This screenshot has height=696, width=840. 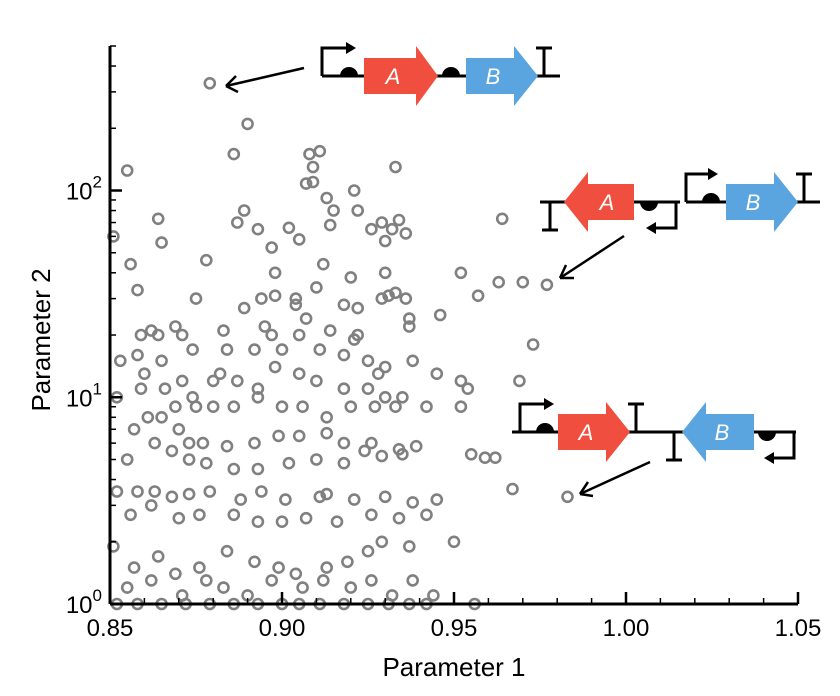 I want to click on x-tick-label-0: 0.85, so click(x=110, y=628).